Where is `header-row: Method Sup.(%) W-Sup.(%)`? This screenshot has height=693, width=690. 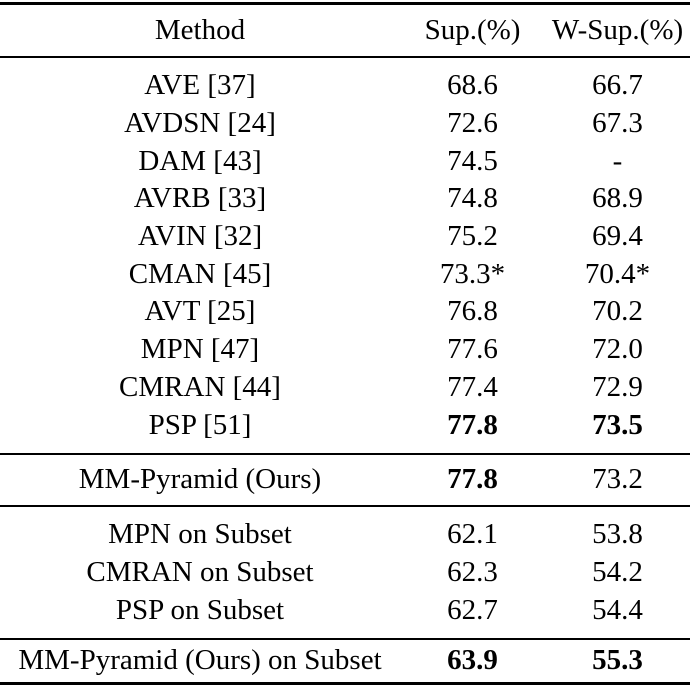 header-row: Method Sup.(%) W-Sup.(%) is located at coordinates (345, 30).